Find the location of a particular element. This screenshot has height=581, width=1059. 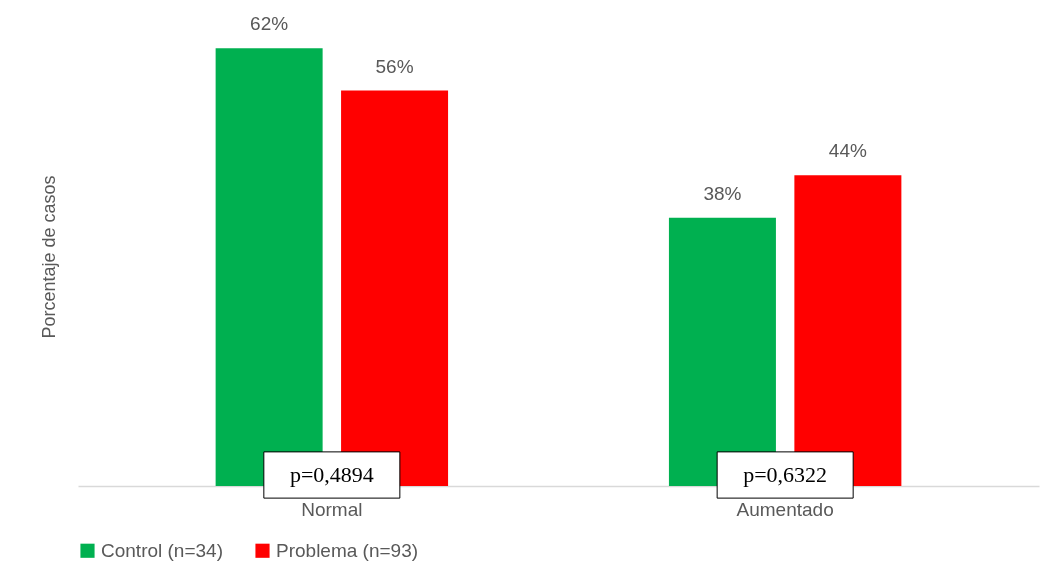

x-tick-label: Normal is located at coordinates (332, 509).